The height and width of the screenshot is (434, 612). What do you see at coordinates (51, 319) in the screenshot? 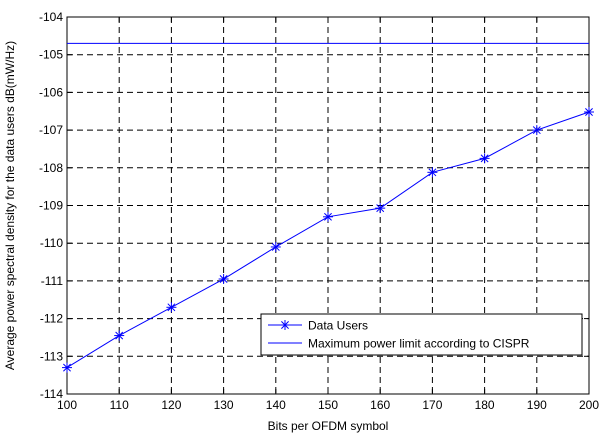
I see `y-tick-label: -112` at bounding box center [51, 319].